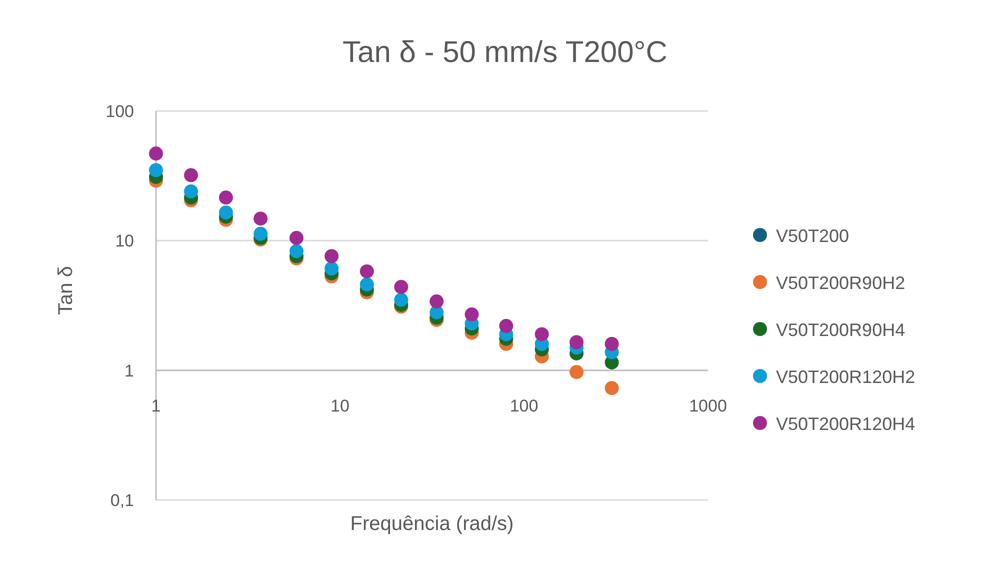 The image size is (995, 566). Describe the element at coordinates (813, 236) in the screenshot. I see `legend-label: V50T200` at that location.